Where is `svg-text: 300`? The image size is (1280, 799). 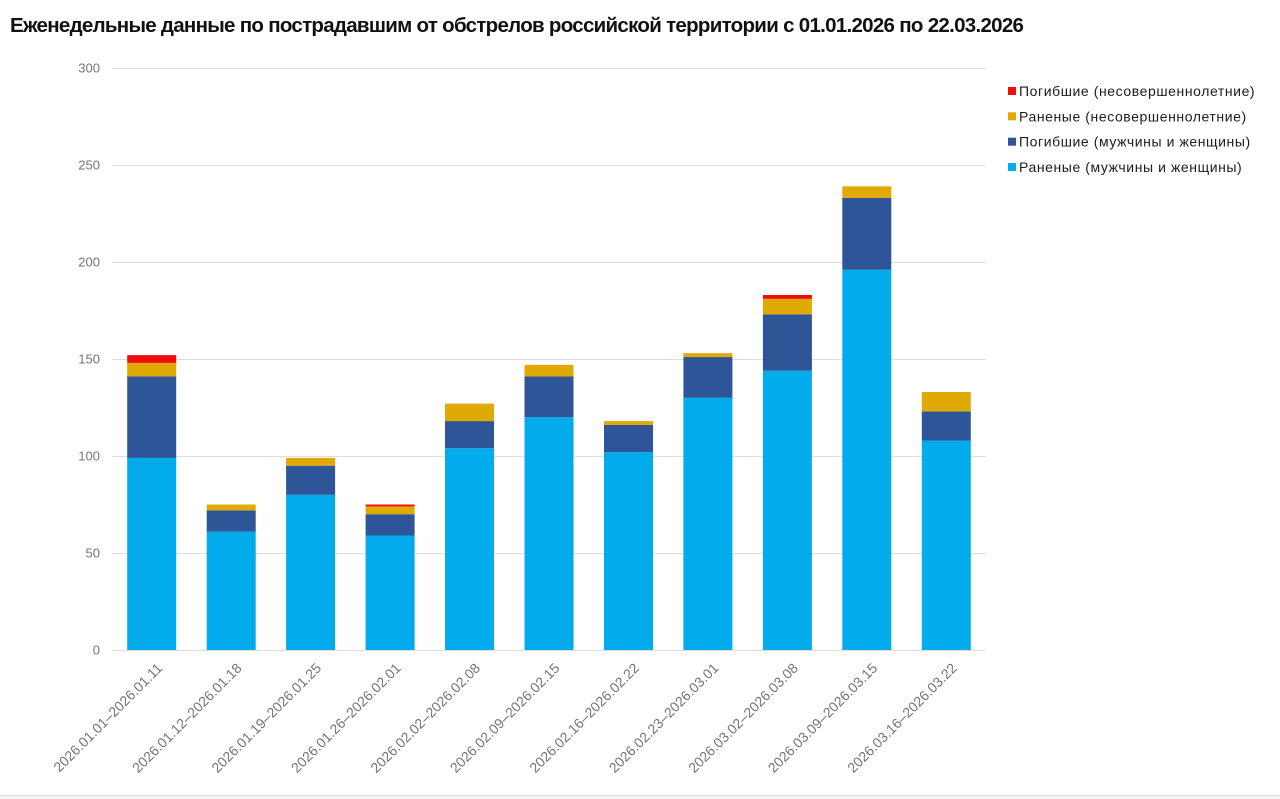 svg-text: 300 is located at coordinates (89, 68).